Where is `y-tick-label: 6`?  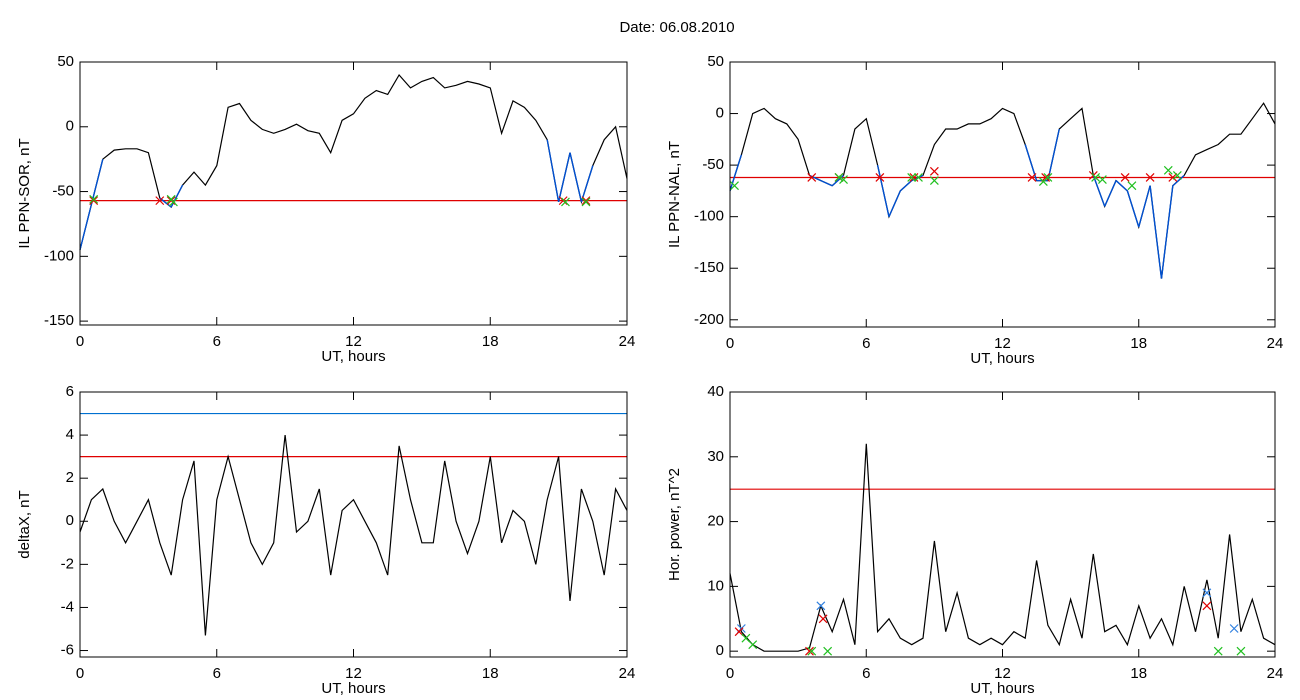
y-tick-label: 6 is located at coordinates (70, 391).